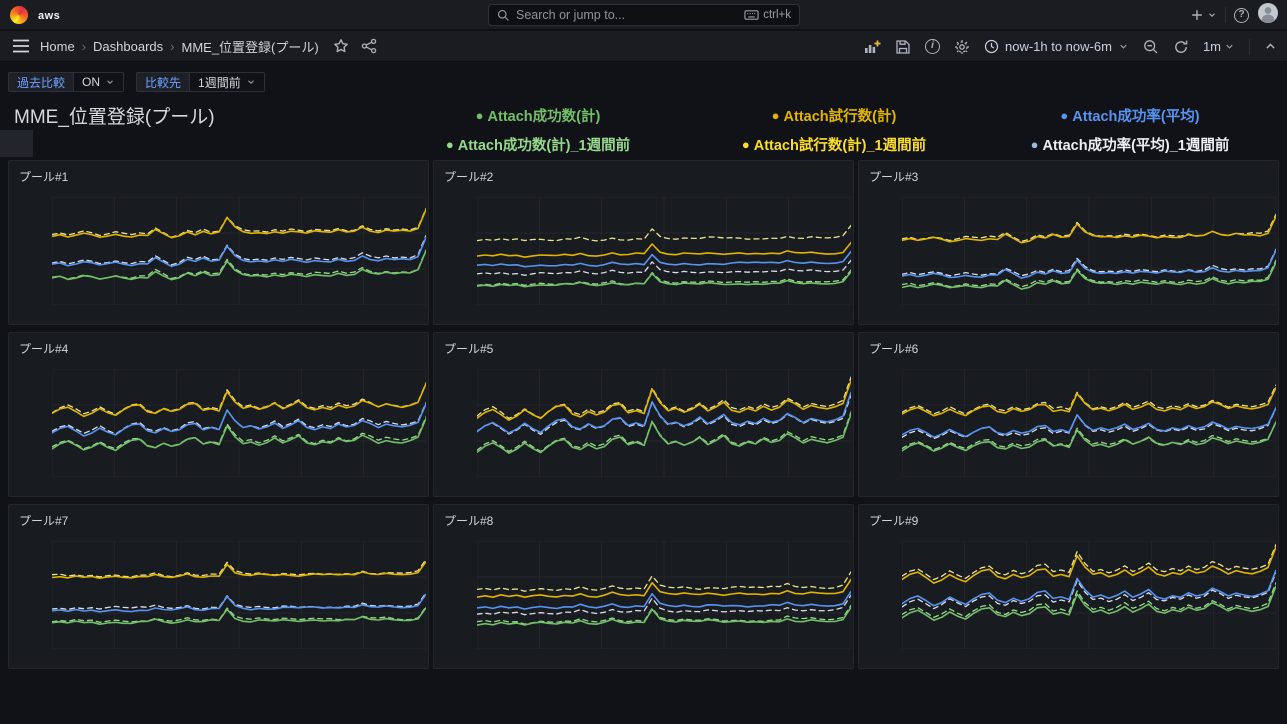 The width and height of the screenshot is (1287, 724). I want to click on menu-toggle-icon, so click(21, 46).